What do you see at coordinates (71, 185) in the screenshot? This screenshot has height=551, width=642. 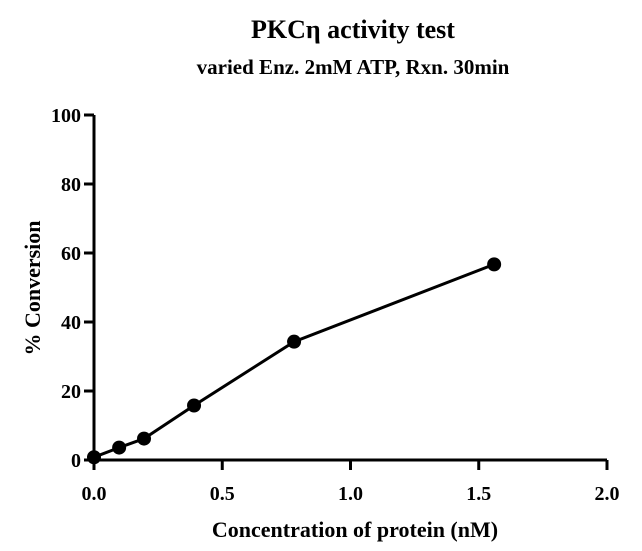 I see `y-tick-label: 80` at bounding box center [71, 185].